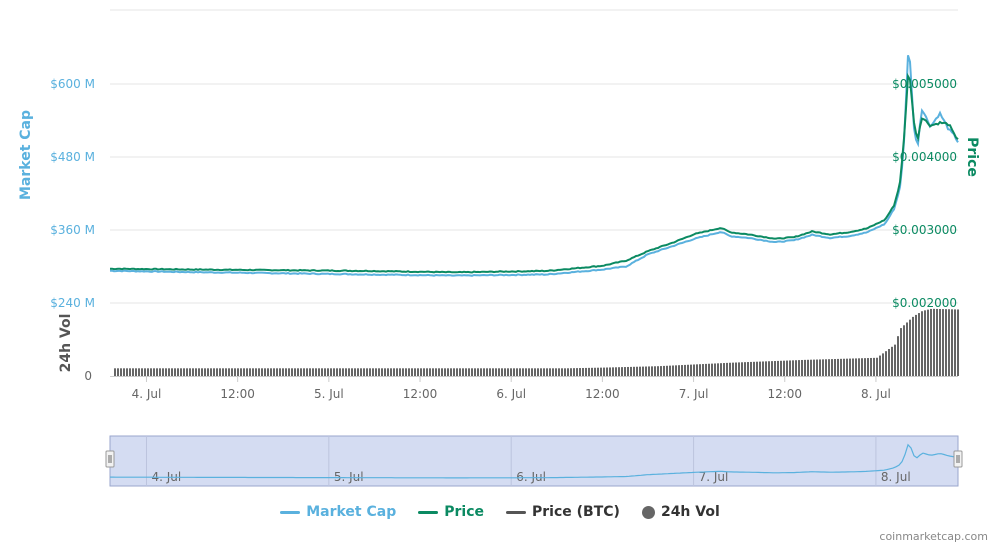 The height and width of the screenshot is (548, 1000). Describe the element at coordinates (451, 512) in the screenshot. I see `legend-item-price: Price` at that location.